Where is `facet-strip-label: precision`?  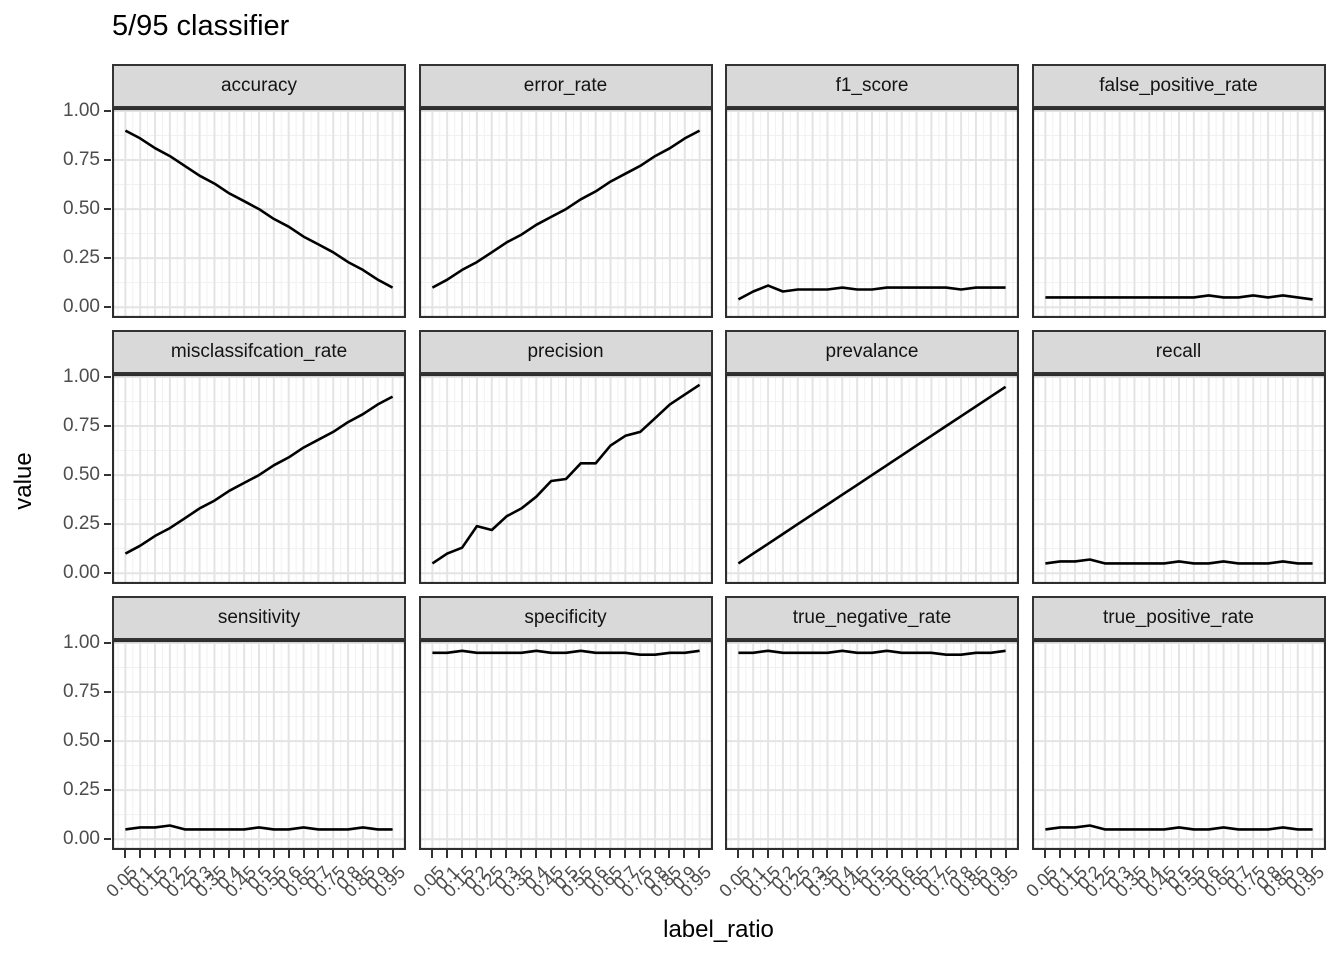
facet-strip-label: precision is located at coordinates (565, 351).